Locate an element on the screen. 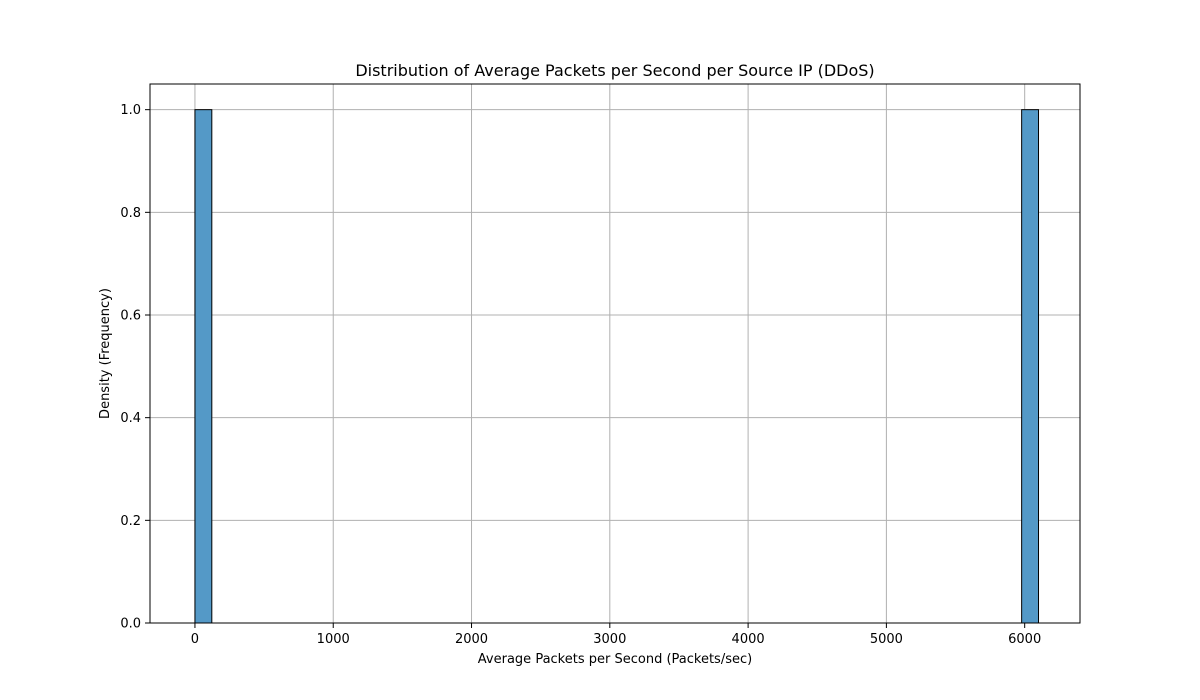 Image resolution: width=1200 pixels, height=700 pixels. y-tick-label: 0.4 is located at coordinates (130, 418).